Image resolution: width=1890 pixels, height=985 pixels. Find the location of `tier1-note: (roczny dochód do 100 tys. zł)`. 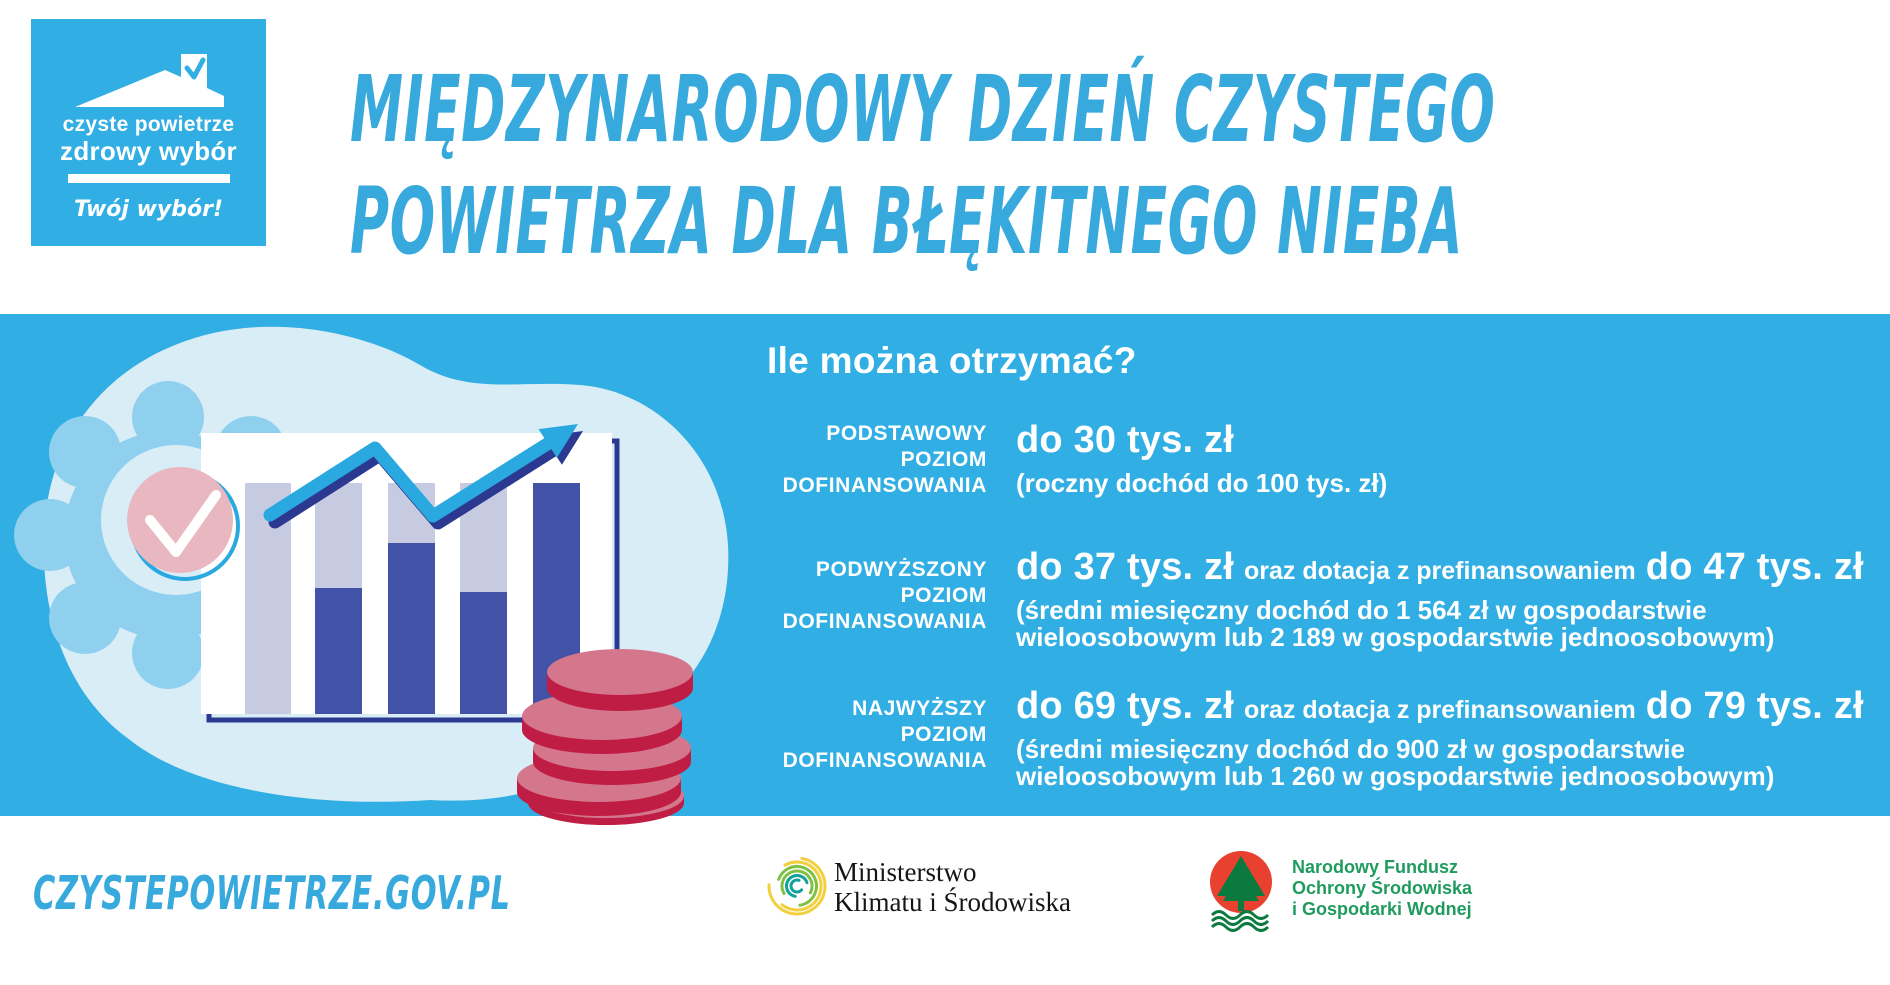

tier1-note: (roczny dochód do 100 tys. zł) is located at coordinates (1202, 483).